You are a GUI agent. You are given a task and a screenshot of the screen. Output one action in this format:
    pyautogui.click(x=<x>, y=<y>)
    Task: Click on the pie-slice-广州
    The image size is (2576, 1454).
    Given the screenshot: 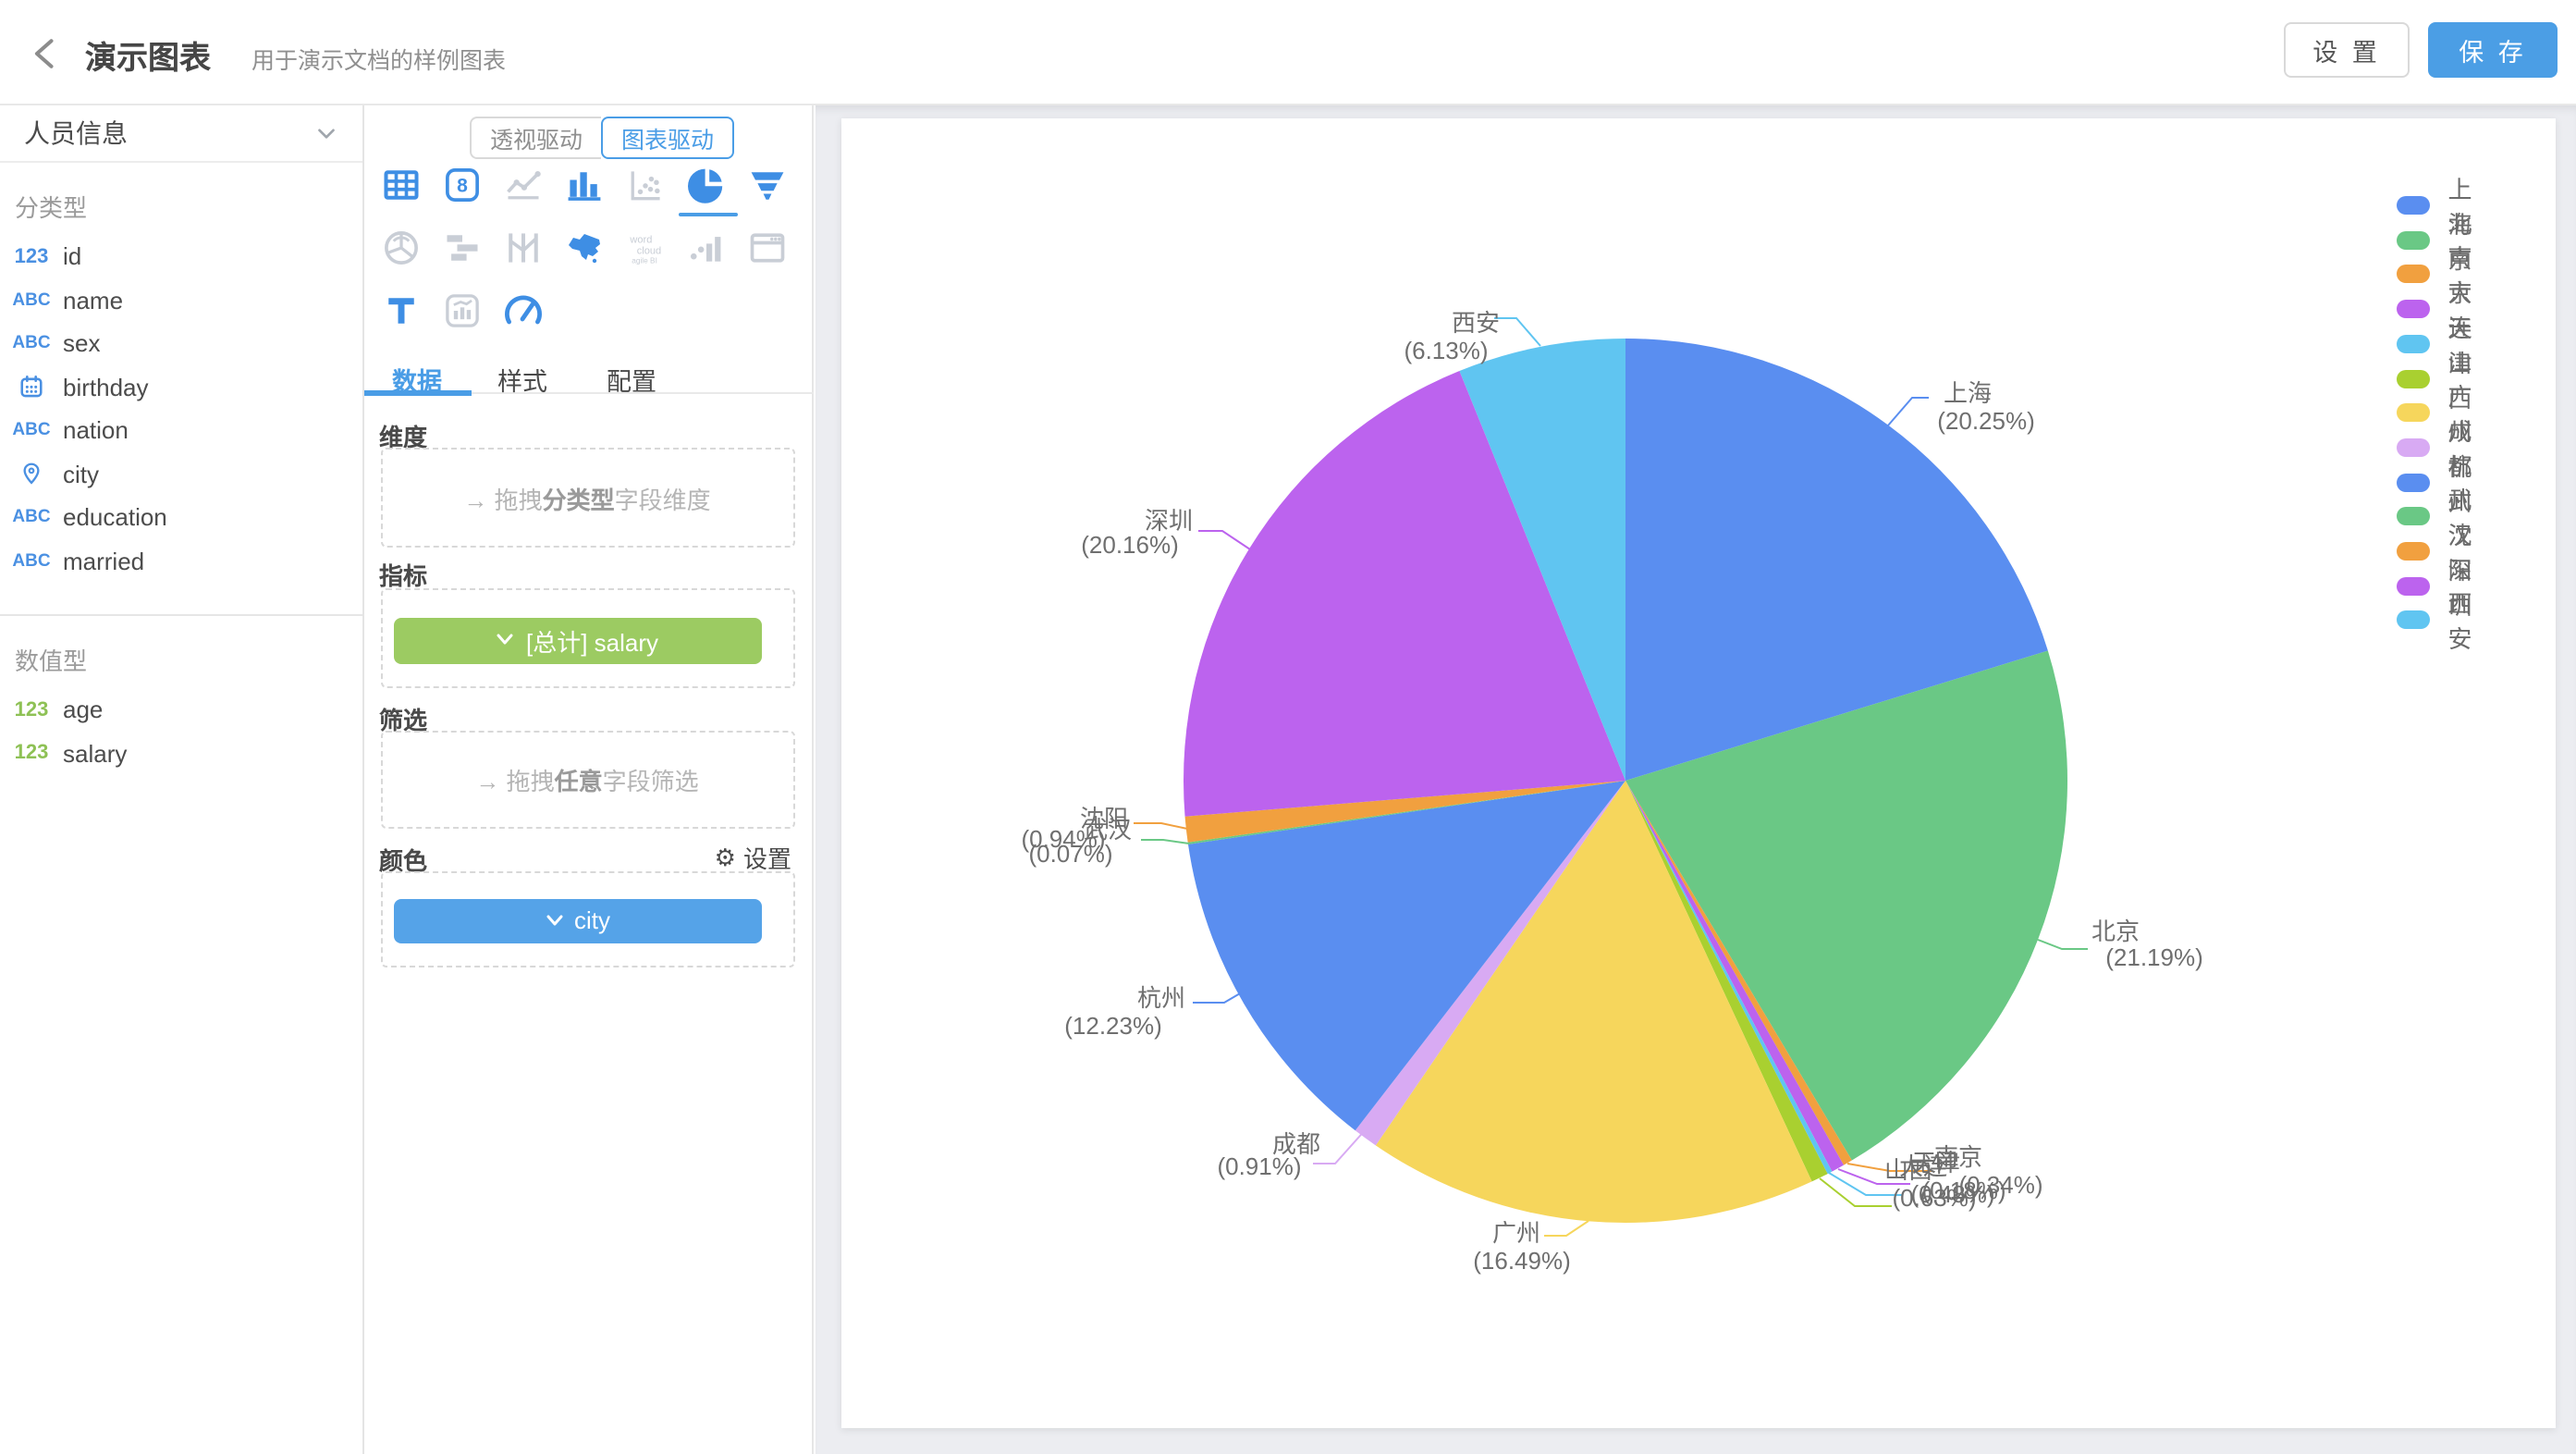 What is the action you would take?
    pyautogui.click(x=1594, y=1002)
    